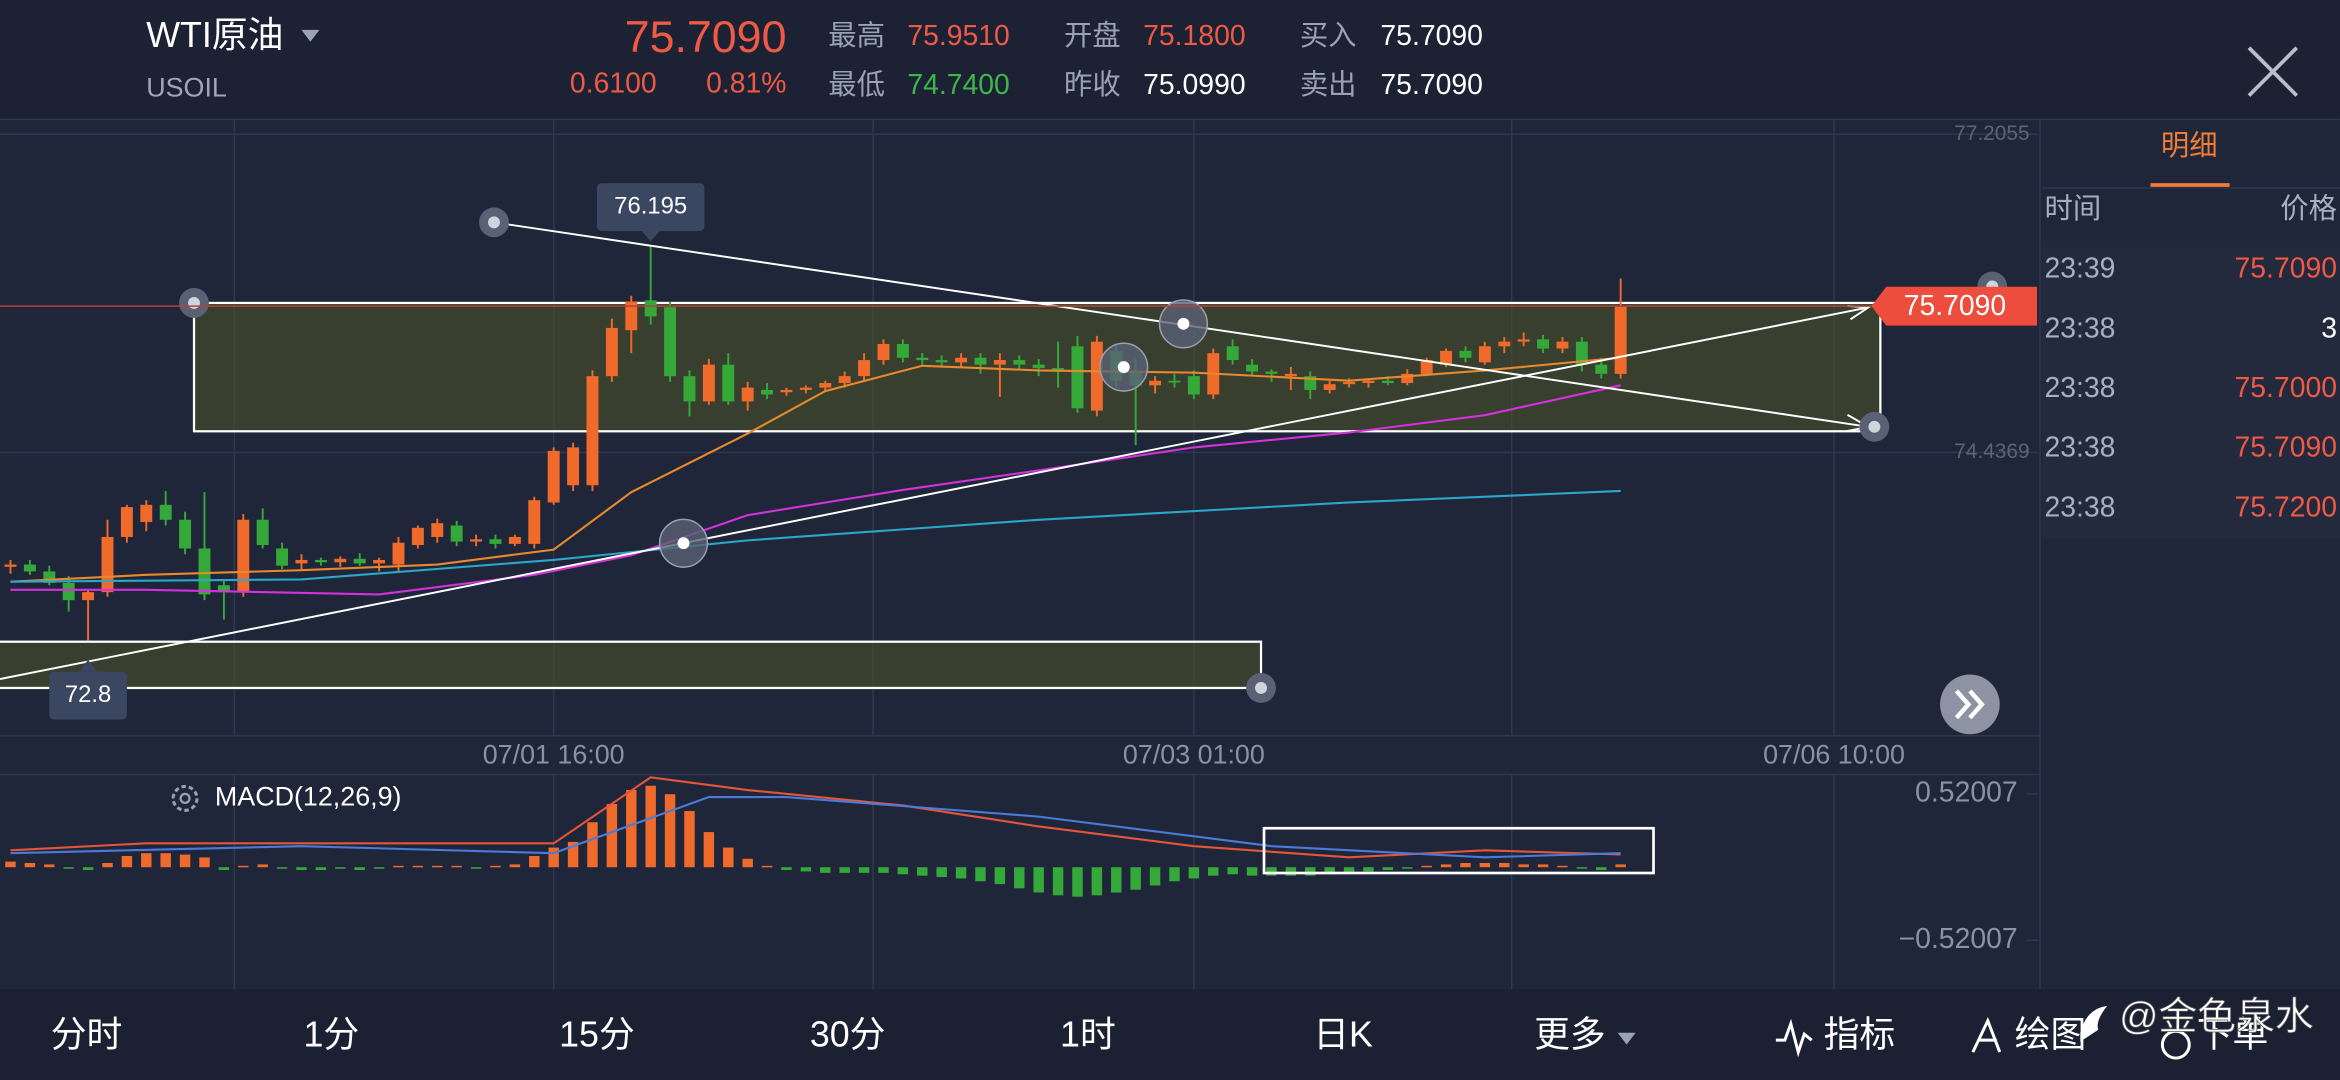 This screenshot has width=2340, height=1080. Describe the element at coordinates (1022, 865) in the screenshot. I see `macd-plot: 0.52007 −0.52007` at that location.